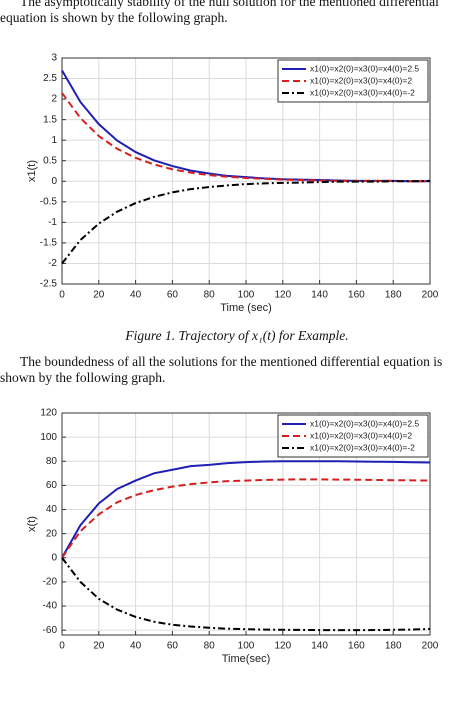 The image size is (474, 709). I want to click on y-tick-label: 1.5, so click(50, 119).